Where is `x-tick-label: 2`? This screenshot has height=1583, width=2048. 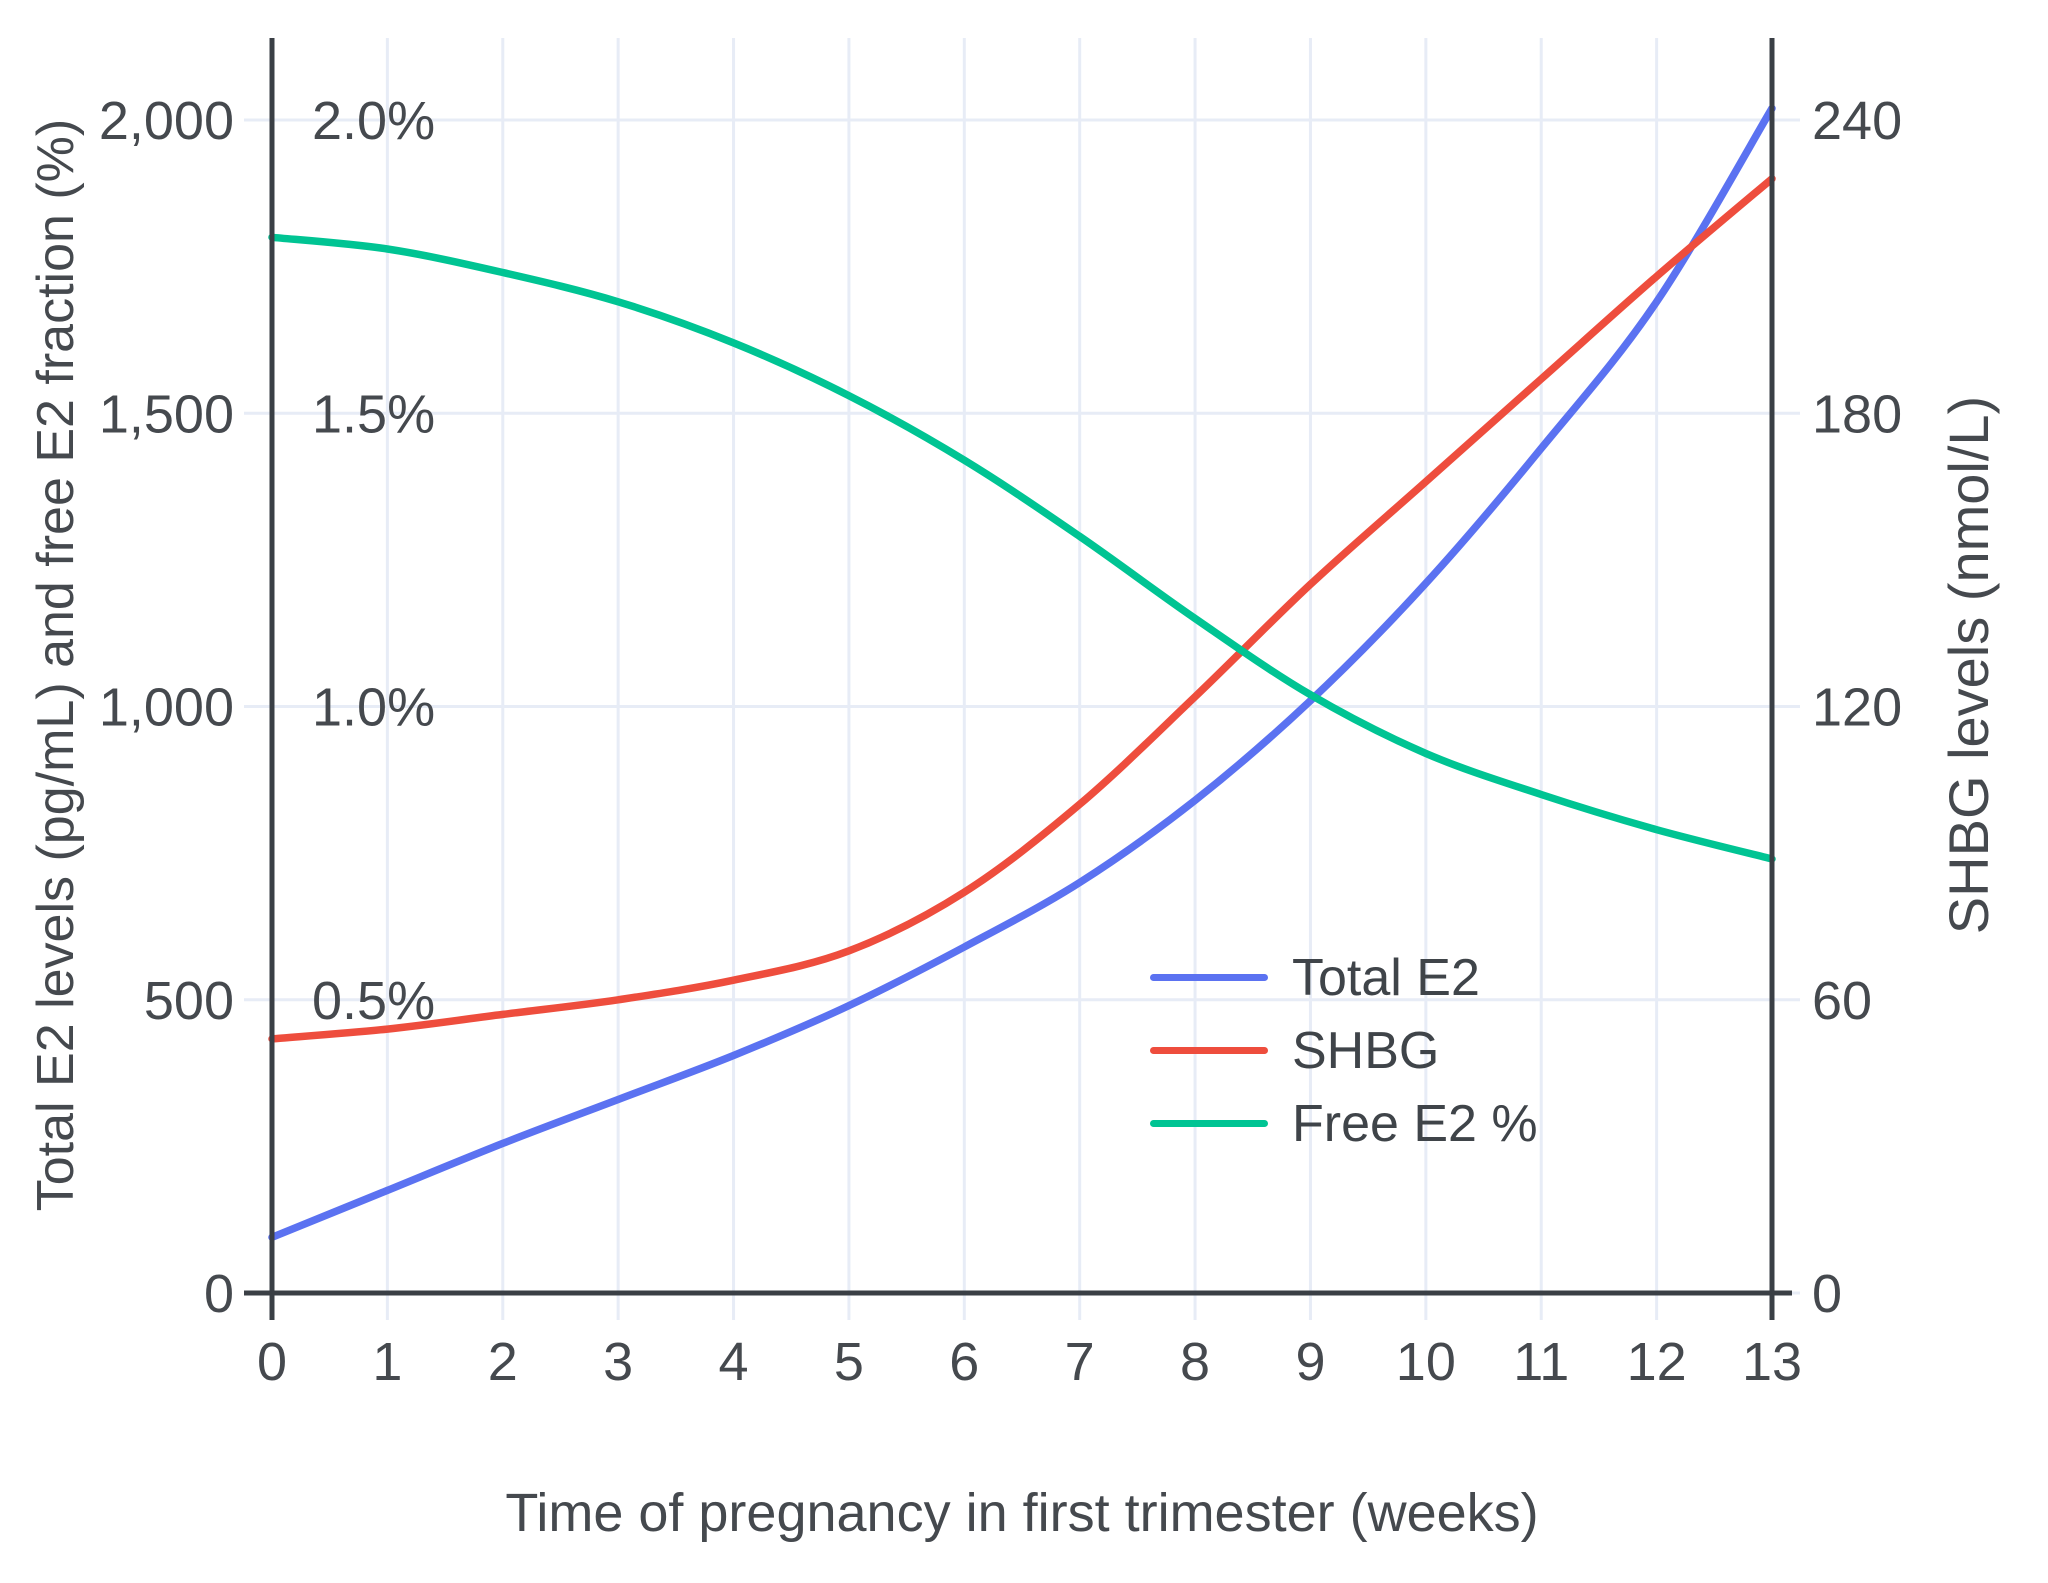 x-tick-label: 2 is located at coordinates (503, 1362).